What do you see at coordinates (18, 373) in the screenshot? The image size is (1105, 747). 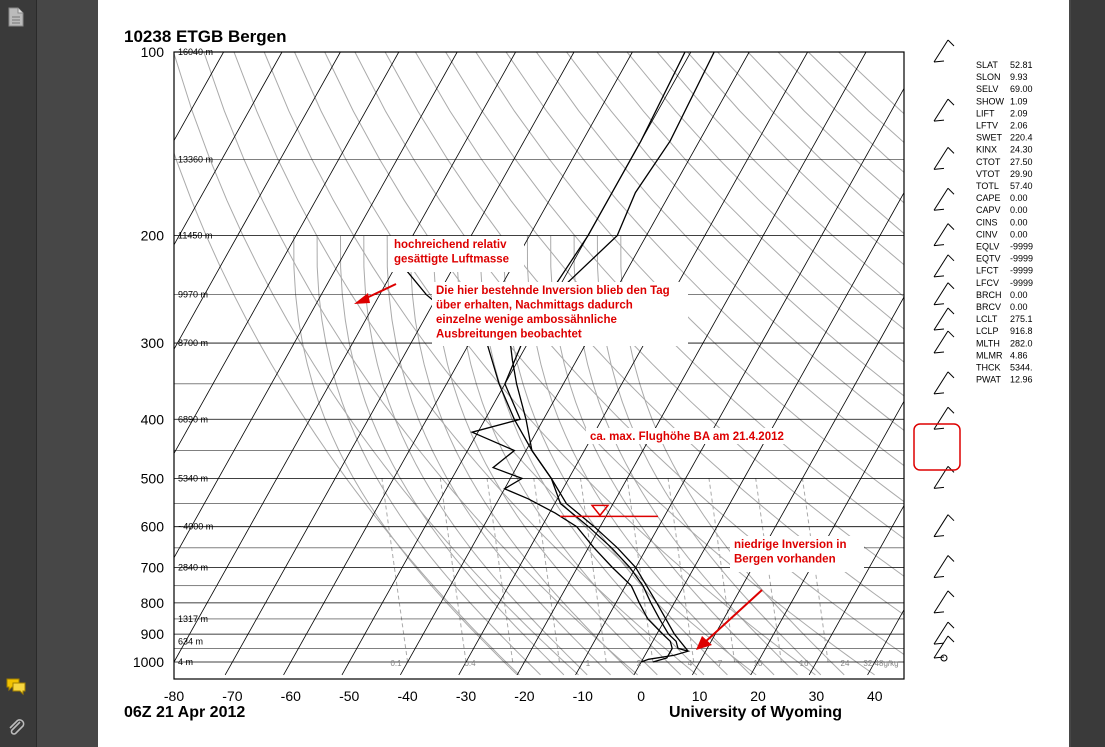 I see `left-sidebar` at bounding box center [18, 373].